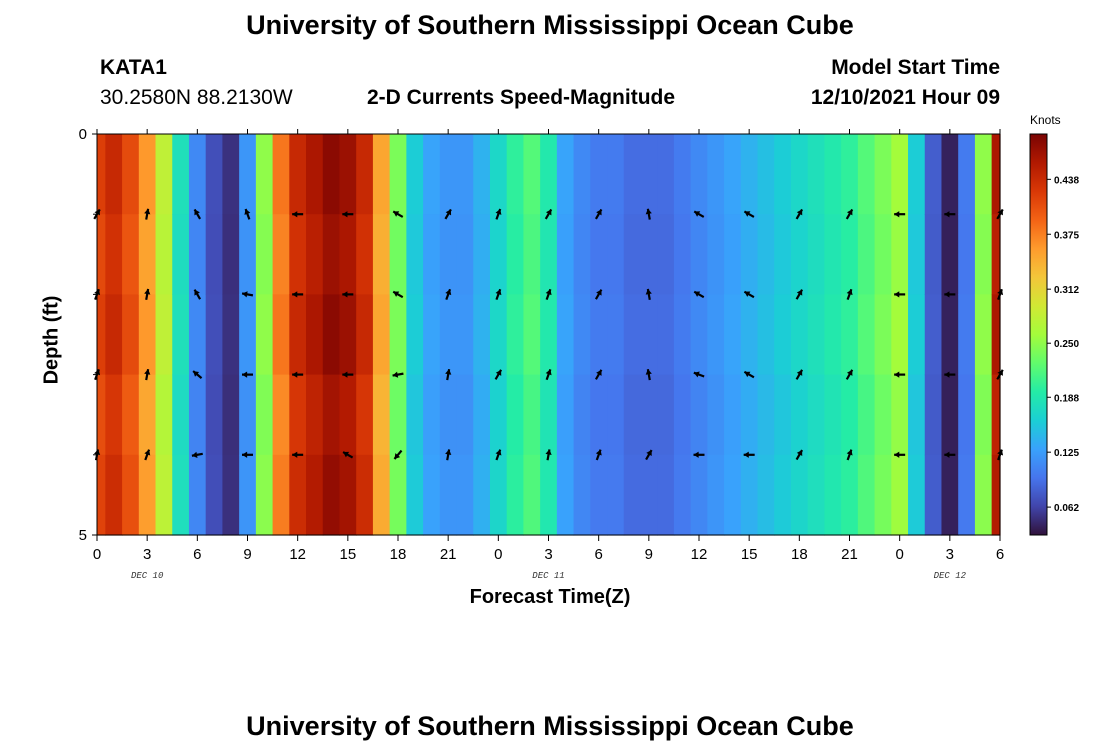 Image resolution: width=1100 pixels, height=750 pixels. Describe the element at coordinates (498, 554) in the screenshot. I see `x-tick-label: 0` at that location.